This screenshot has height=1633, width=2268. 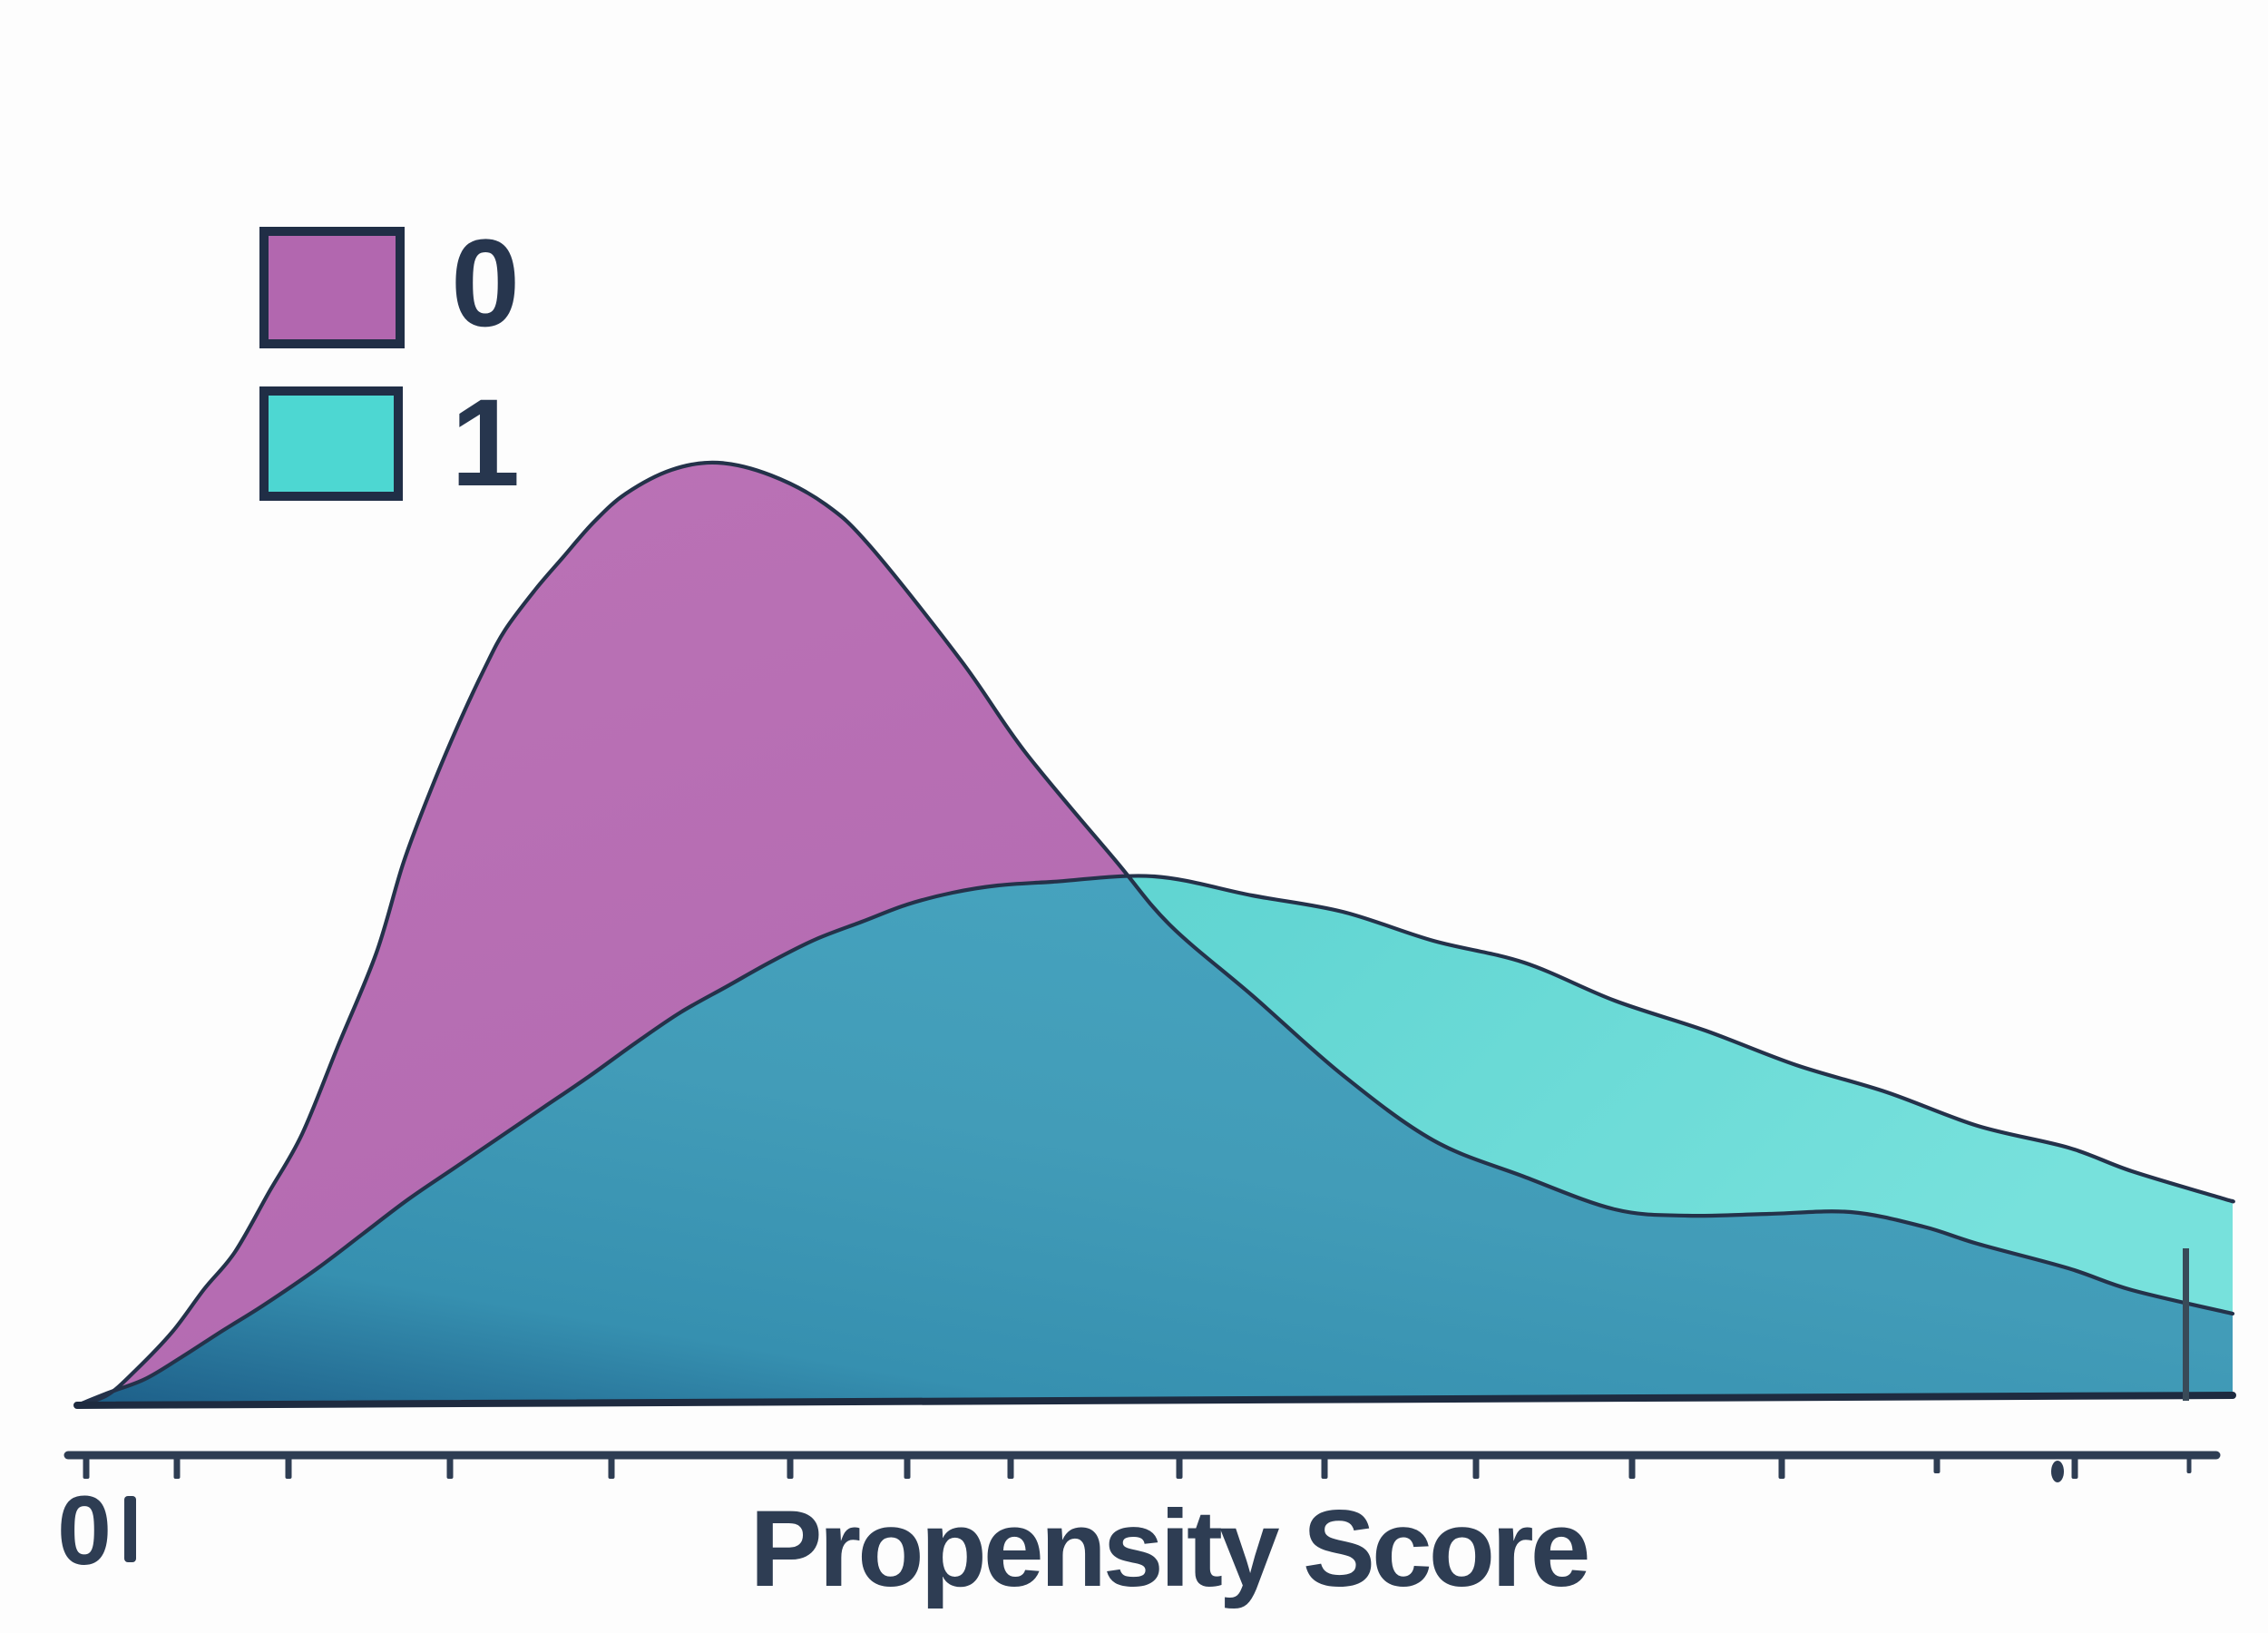 What do you see at coordinates (486, 443) in the screenshot?
I see `svg-text: 1` at bounding box center [486, 443].